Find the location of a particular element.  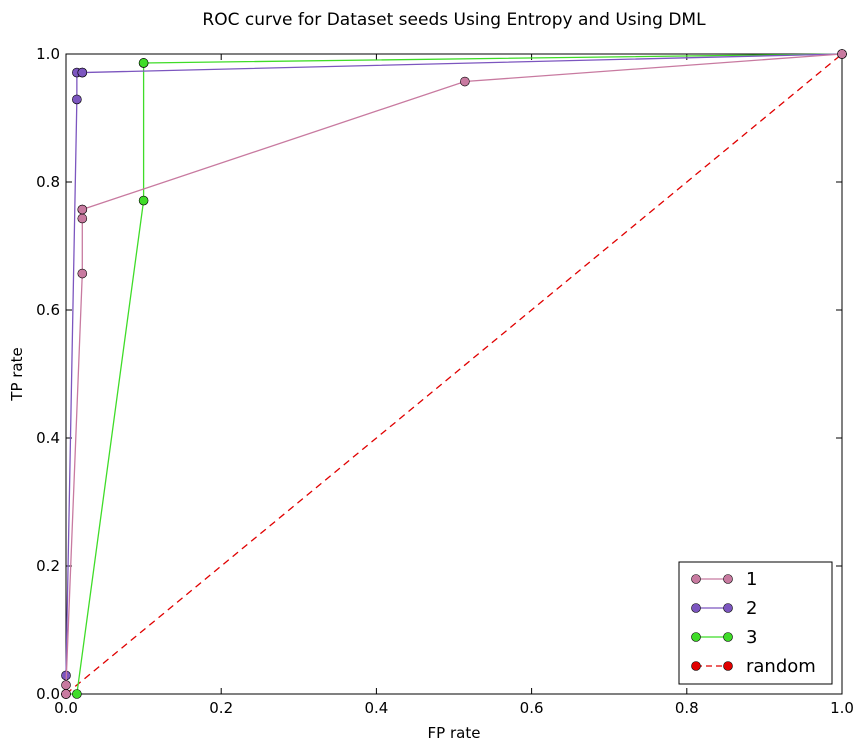

x-axis-label: FP rate is located at coordinates (454, 733).